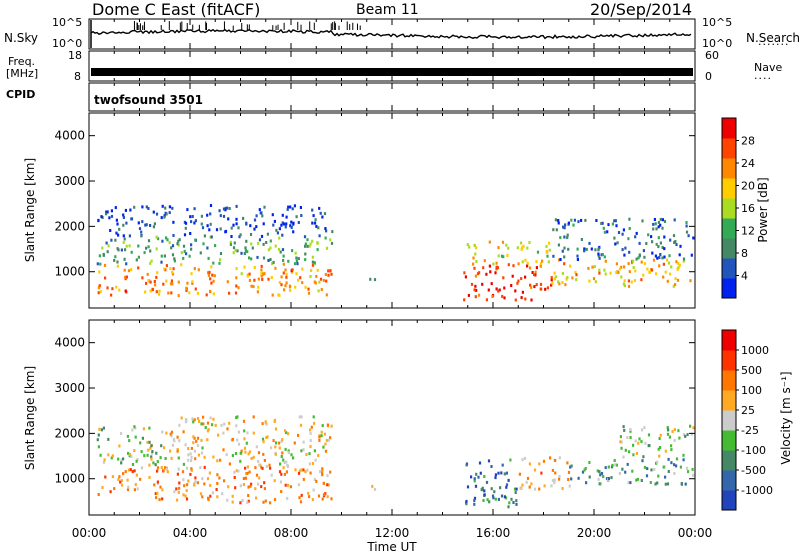 The image size is (800, 554). Describe the element at coordinates (729, 420) in the screenshot. I see `colorbar-frame` at that location.